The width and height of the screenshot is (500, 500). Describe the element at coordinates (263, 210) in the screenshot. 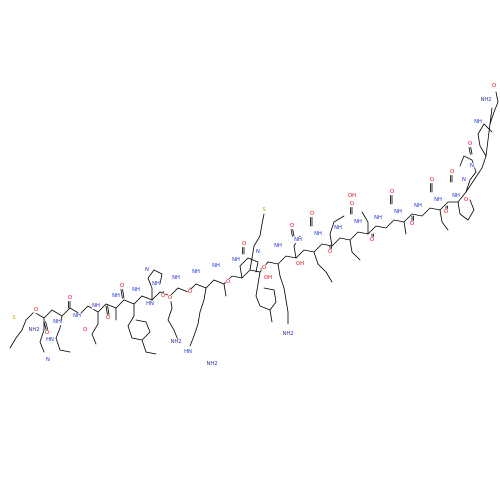

I see `atom-label-s: S` at that location.